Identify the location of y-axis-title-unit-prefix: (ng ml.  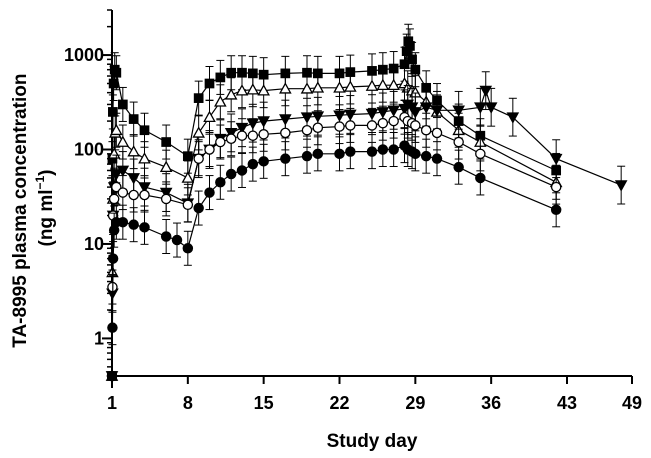
(46, 218).